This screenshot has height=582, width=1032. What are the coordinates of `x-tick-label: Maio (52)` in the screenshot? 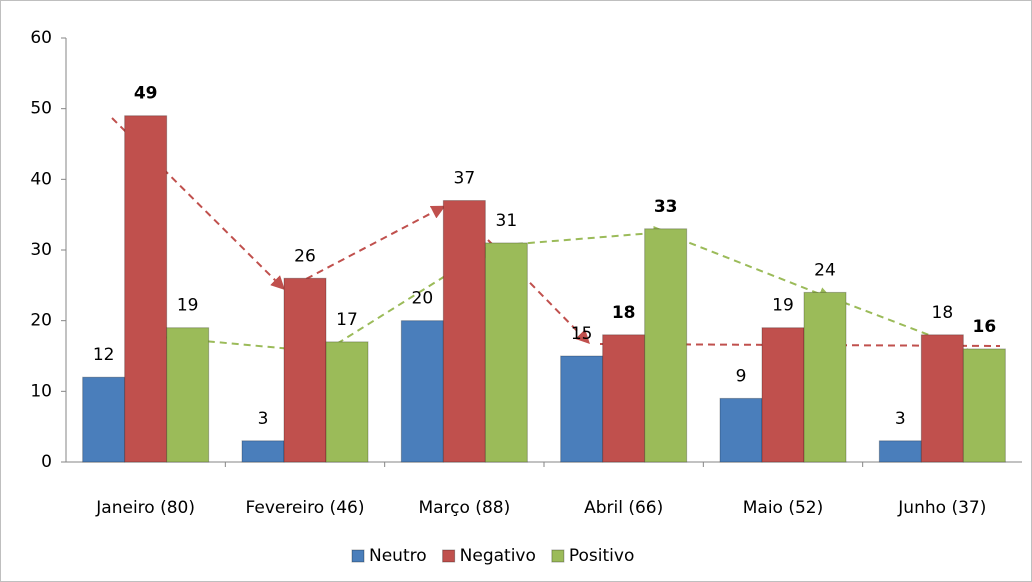 It's located at (783, 508).